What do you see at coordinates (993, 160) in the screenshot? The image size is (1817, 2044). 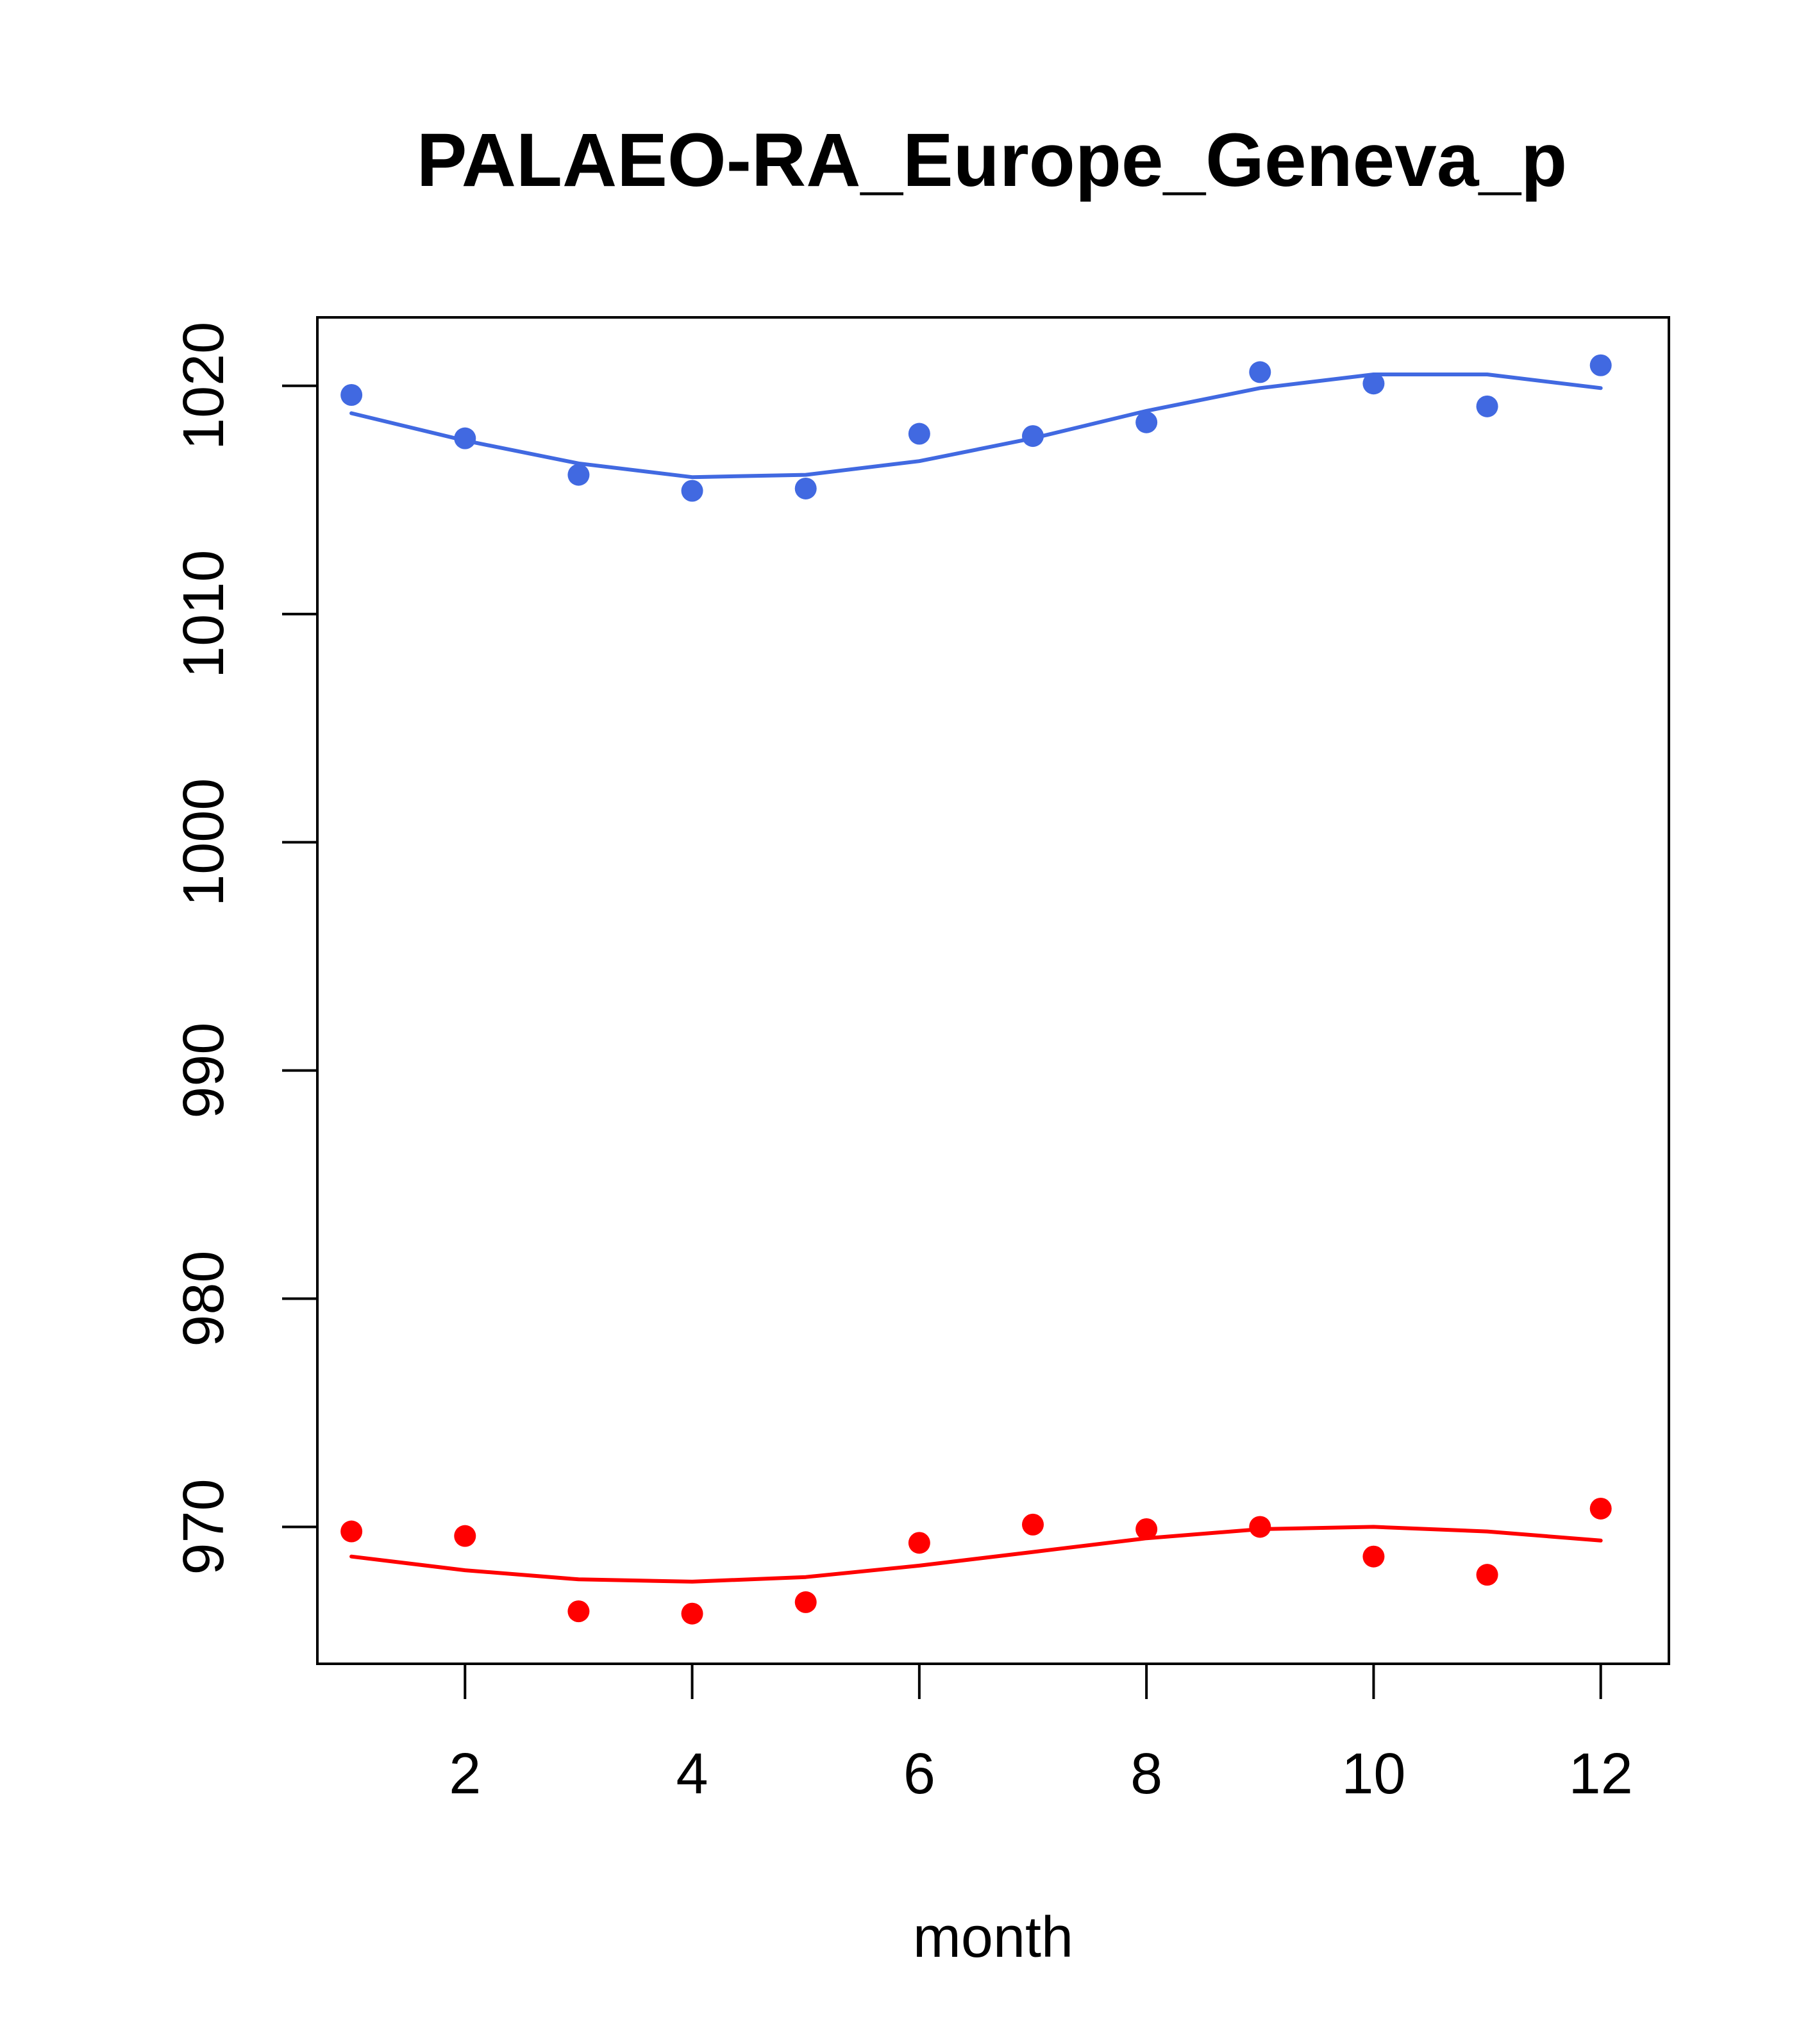 I see `chart-title: PALAEO-RA_Europe_Geneva_p` at bounding box center [993, 160].